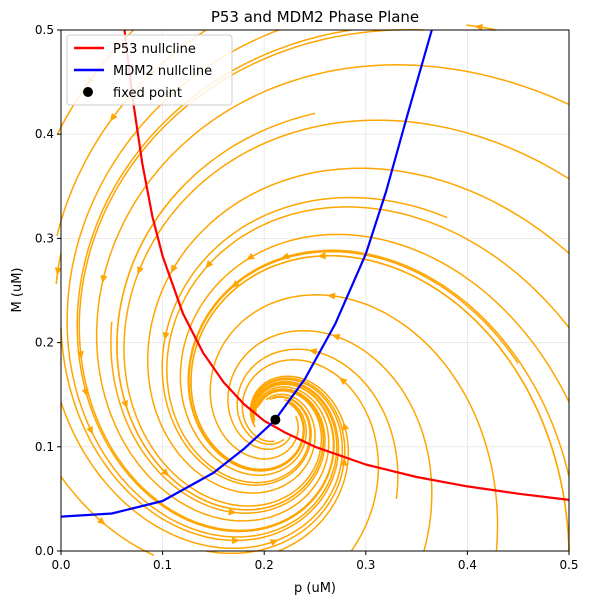 The image size is (590, 604). Describe the element at coordinates (315, 17) in the screenshot. I see `chart-title: P53 and MDM2 Phase Plane` at that location.